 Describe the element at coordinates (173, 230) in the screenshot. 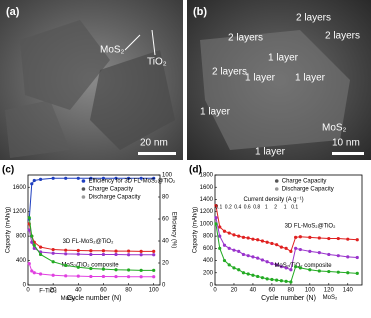

I see `y2-axis-label: Efficiency (%)` at that location.